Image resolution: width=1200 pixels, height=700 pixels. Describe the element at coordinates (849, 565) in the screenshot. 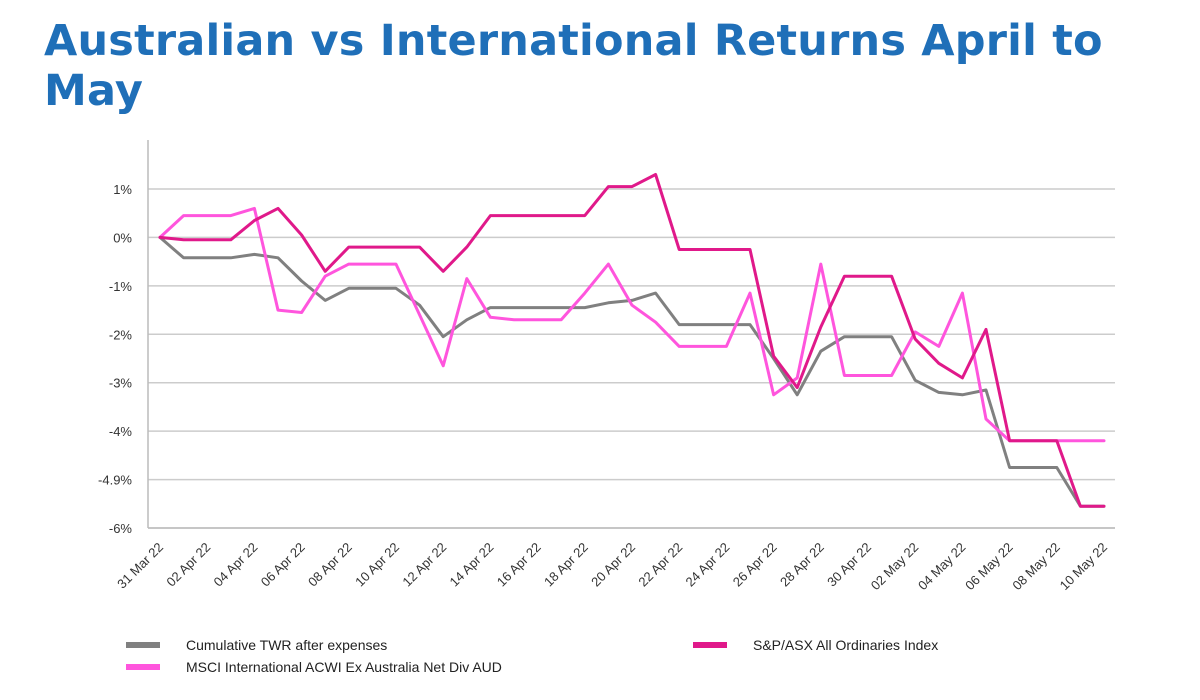

I see `x-tick-label: 30 Apr 22` at that location.